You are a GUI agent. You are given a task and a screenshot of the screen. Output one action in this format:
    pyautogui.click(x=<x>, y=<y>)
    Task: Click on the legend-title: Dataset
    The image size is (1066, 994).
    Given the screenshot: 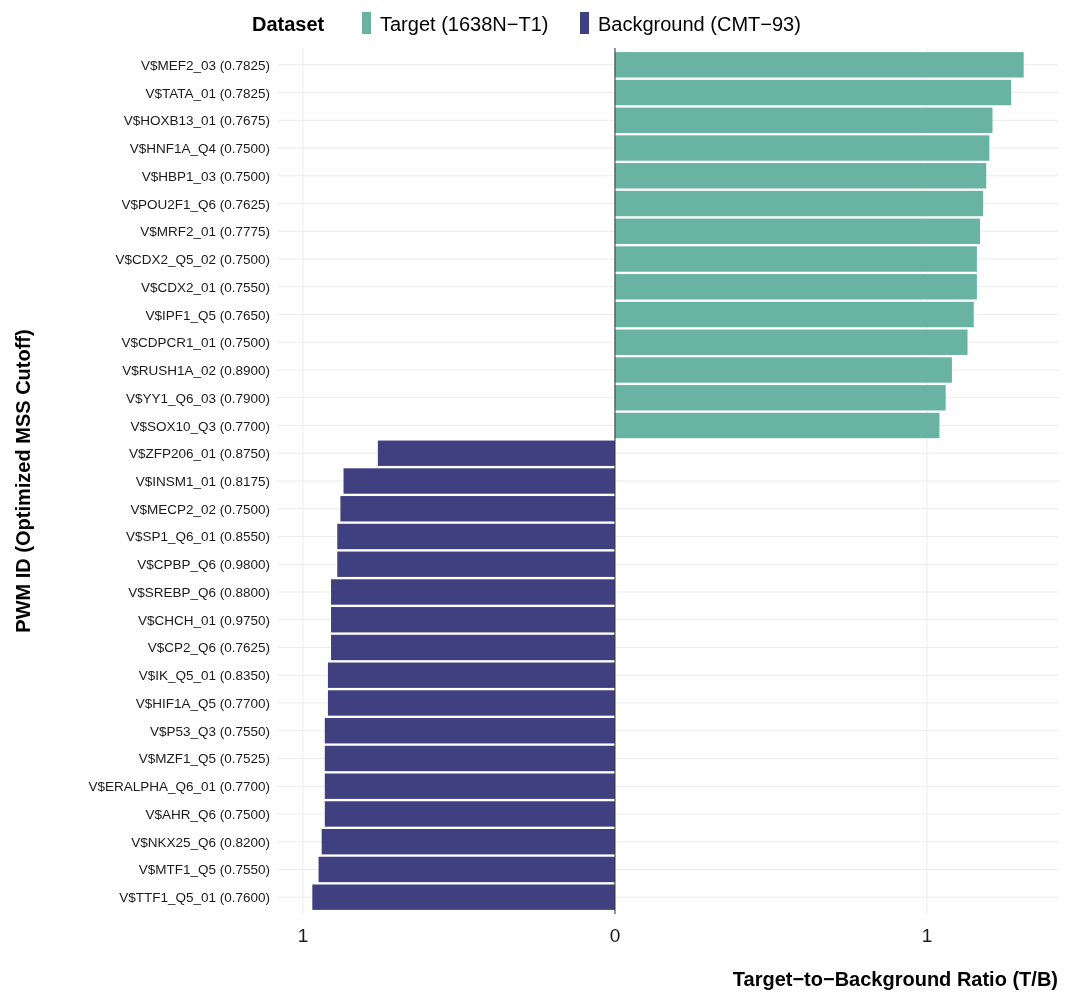 What is the action you would take?
    pyautogui.click(x=288, y=24)
    